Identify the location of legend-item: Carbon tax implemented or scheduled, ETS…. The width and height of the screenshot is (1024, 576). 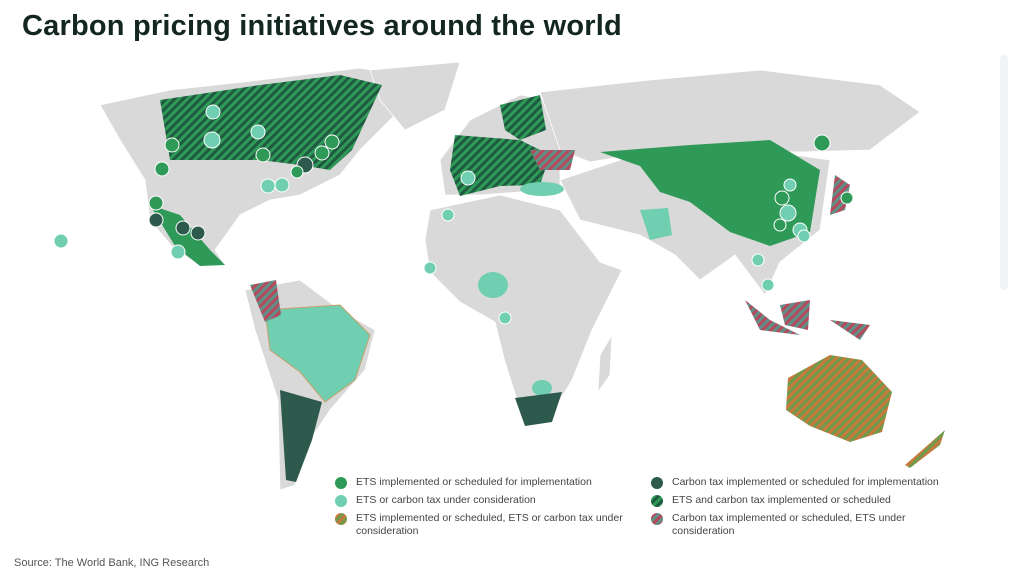
(805, 525).